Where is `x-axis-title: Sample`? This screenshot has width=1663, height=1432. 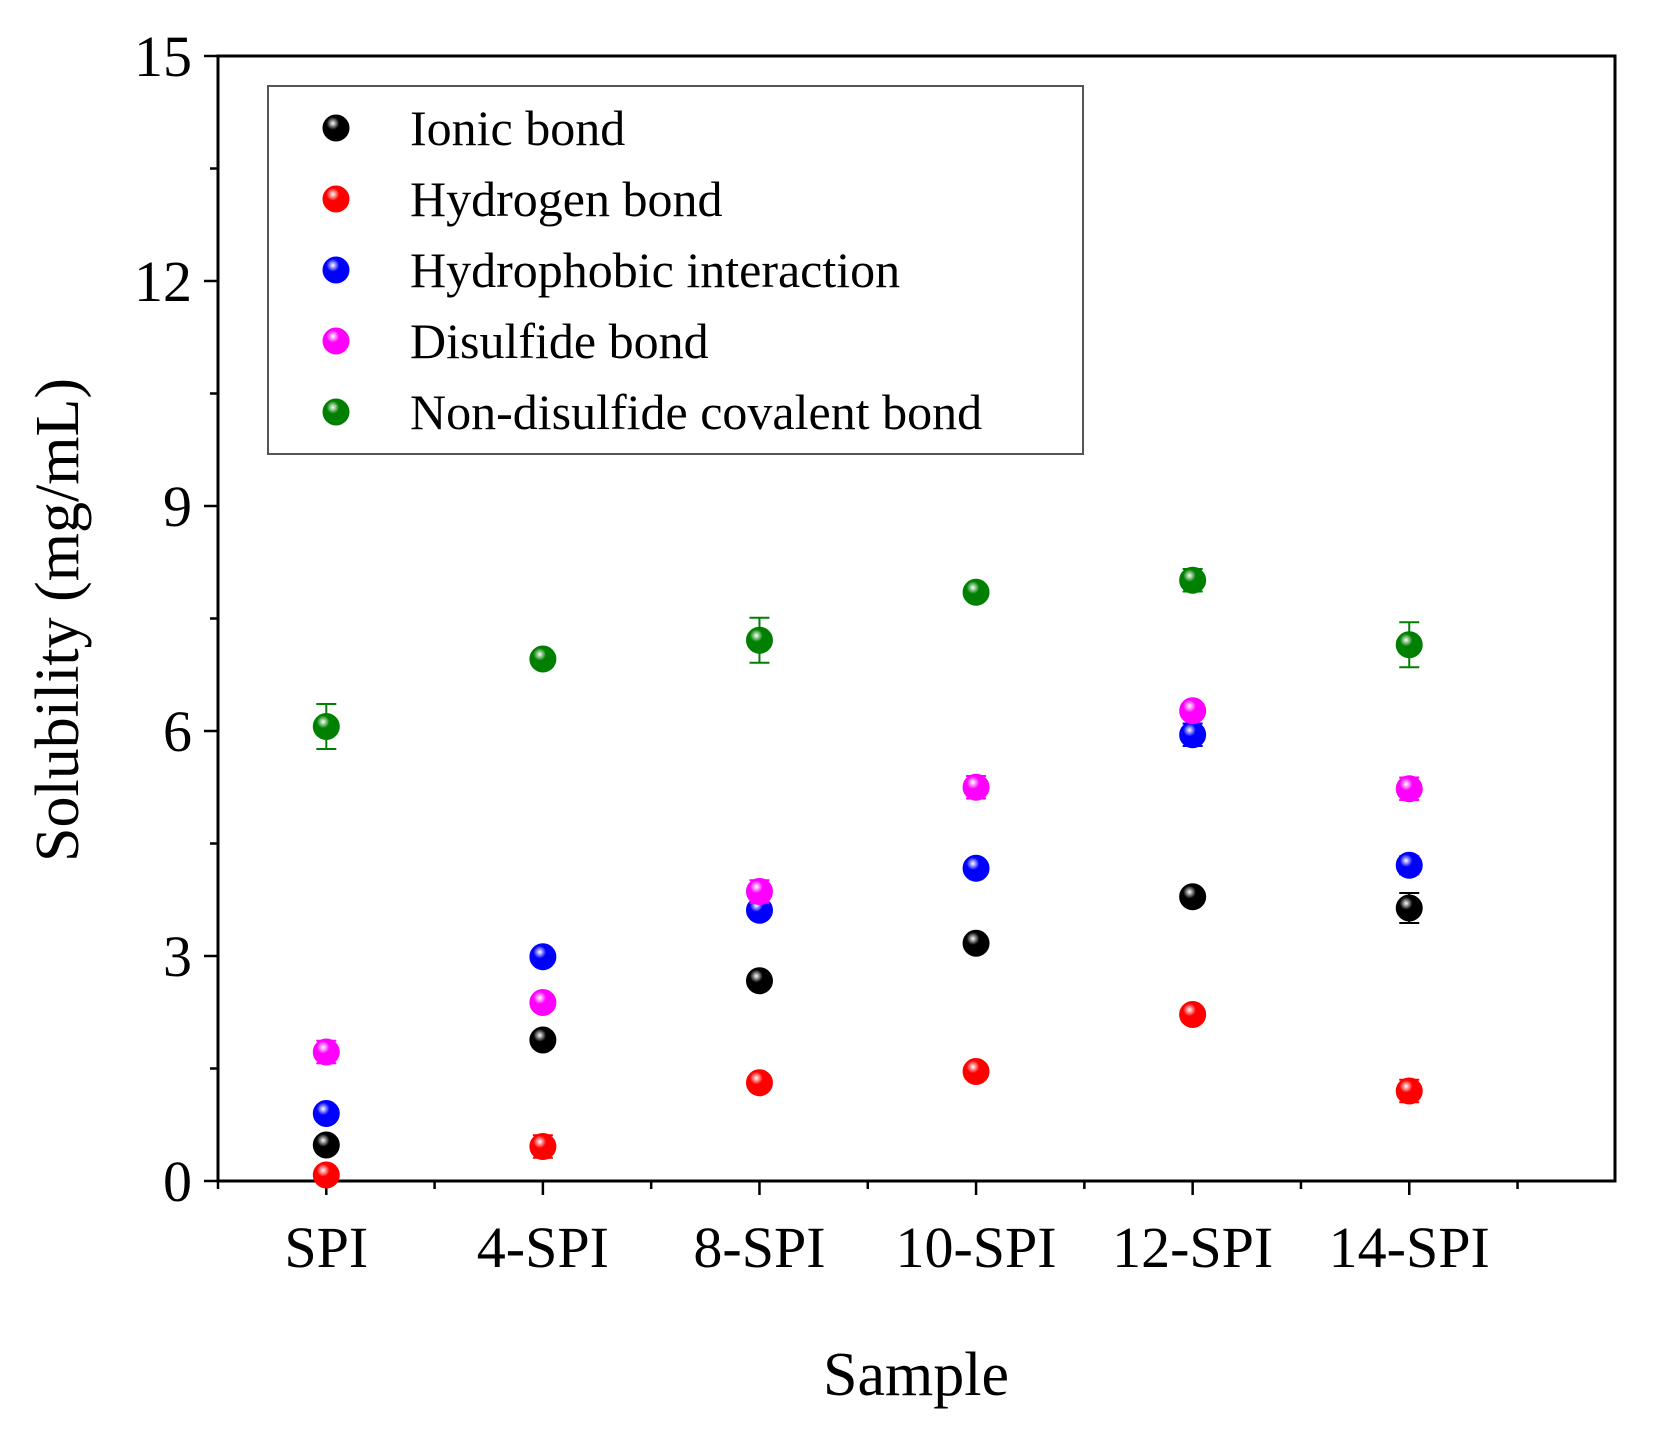 x-axis-title: Sample is located at coordinates (916, 1375).